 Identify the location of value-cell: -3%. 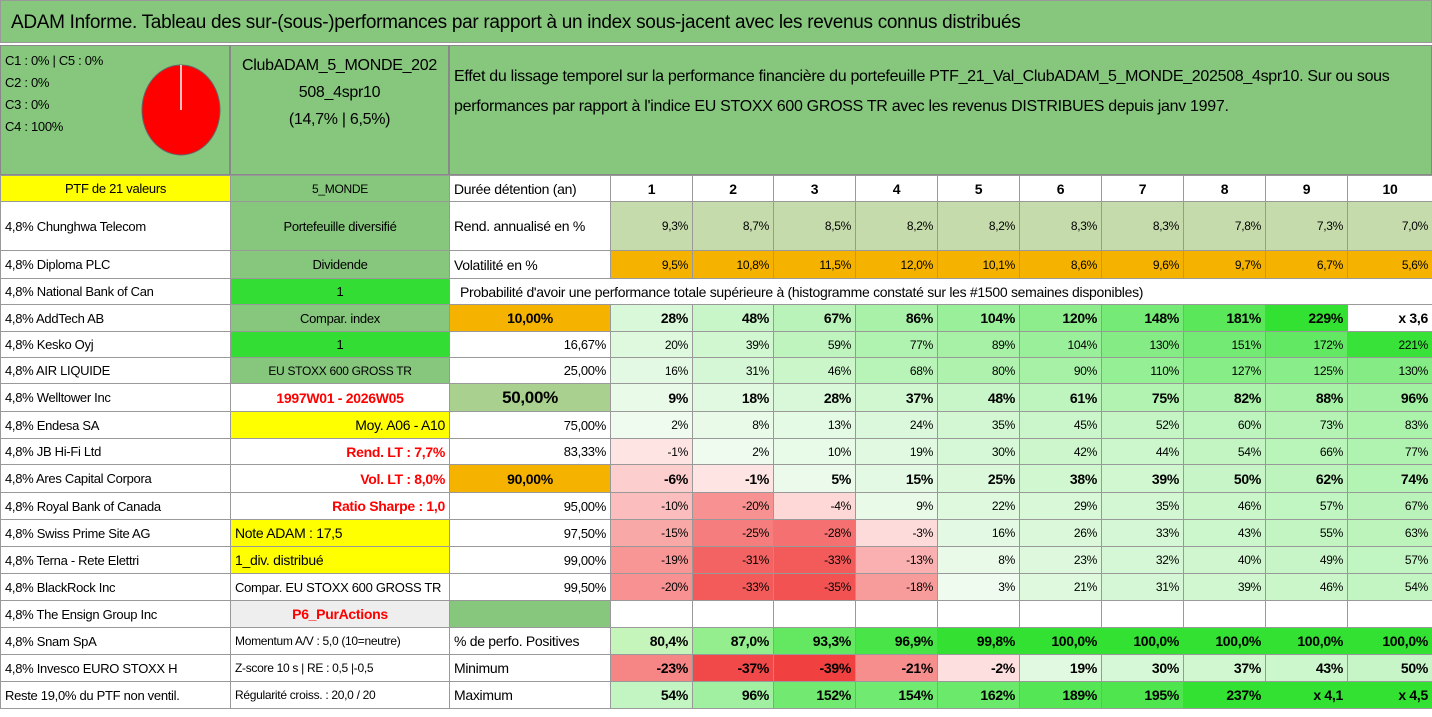
(896, 533).